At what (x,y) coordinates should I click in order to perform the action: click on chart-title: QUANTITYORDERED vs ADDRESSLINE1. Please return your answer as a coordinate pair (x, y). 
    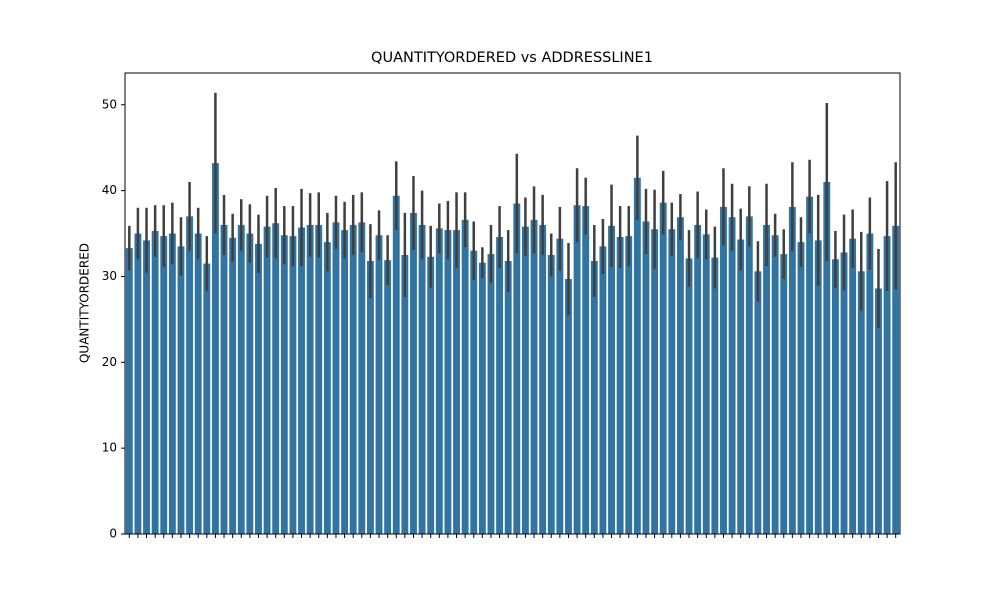
    Looking at the image, I should click on (512, 58).